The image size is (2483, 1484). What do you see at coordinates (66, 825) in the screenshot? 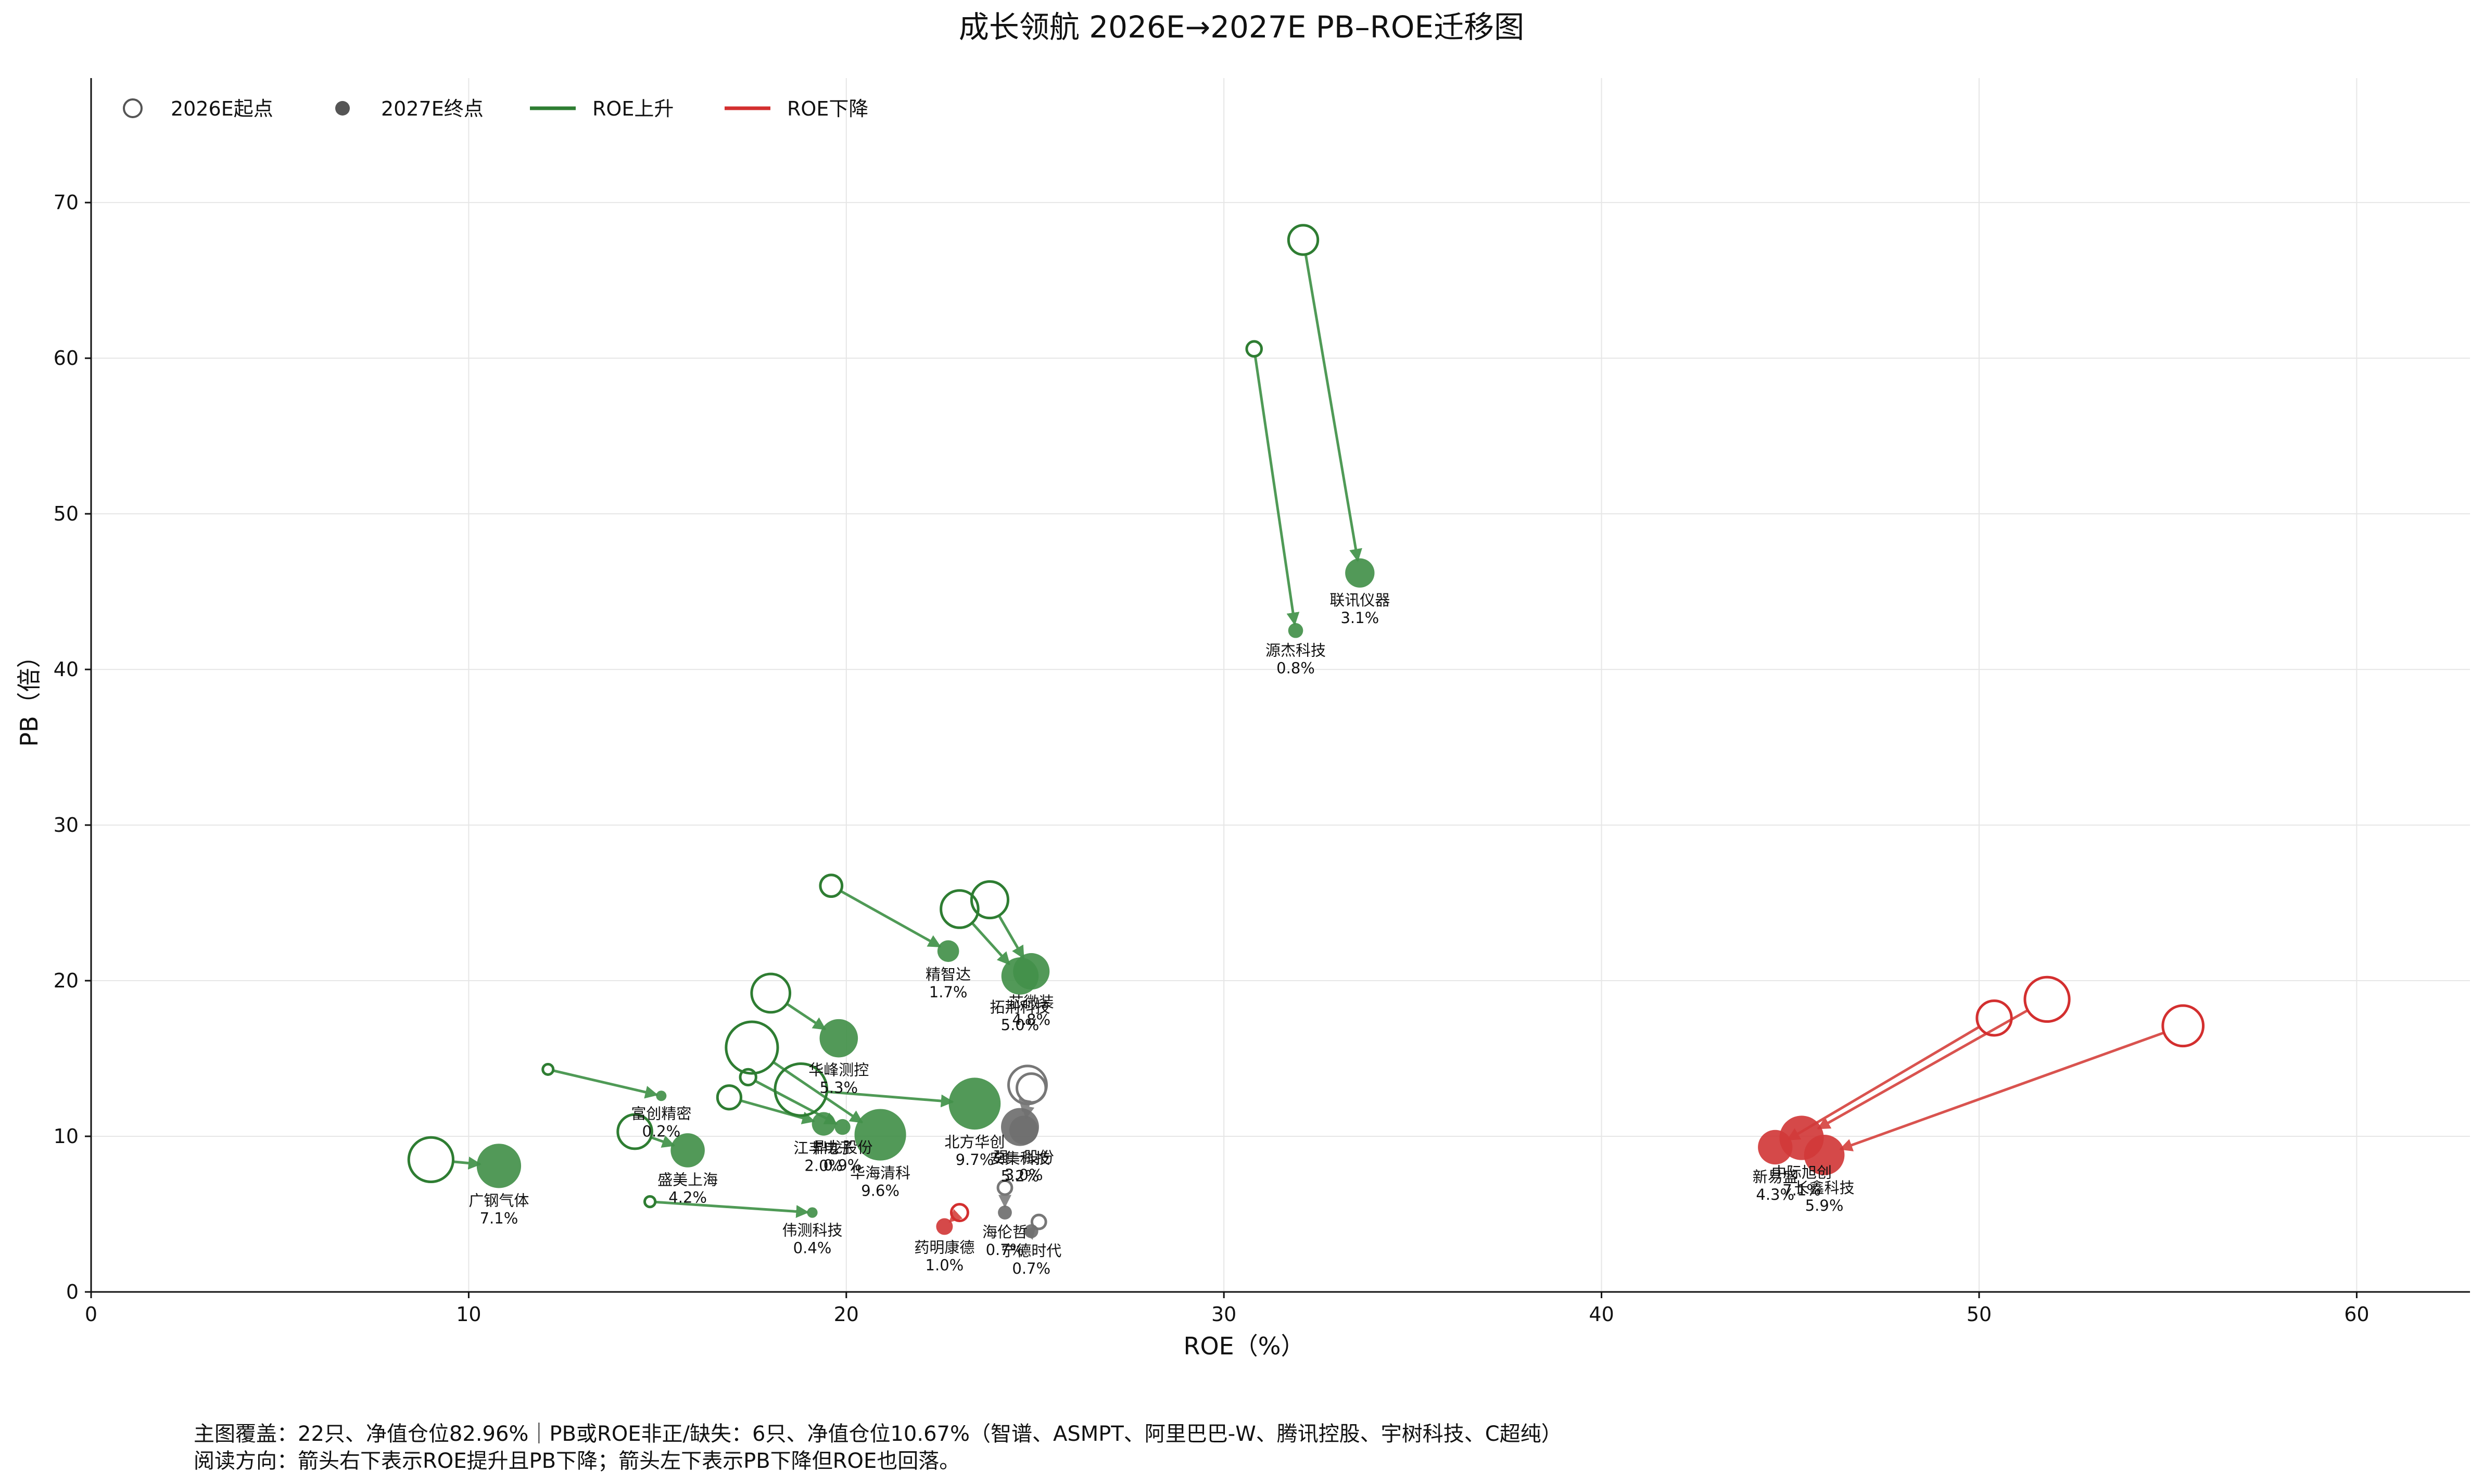
I see `y-tick-label: 30` at bounding box center [66, 825].